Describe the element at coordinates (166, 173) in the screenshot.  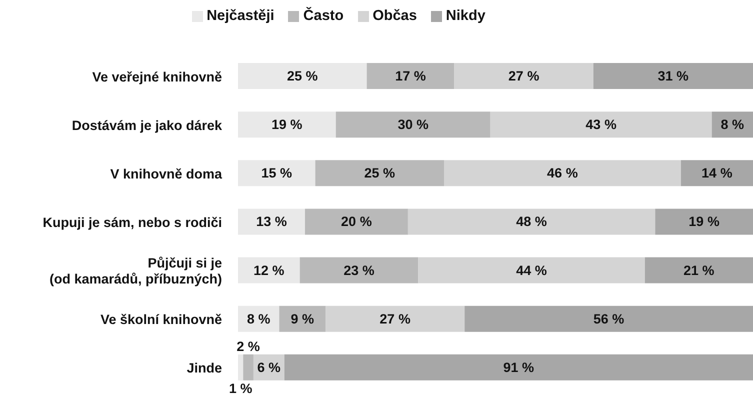
I see `y-tick-label: V knihovně doma` at that location.